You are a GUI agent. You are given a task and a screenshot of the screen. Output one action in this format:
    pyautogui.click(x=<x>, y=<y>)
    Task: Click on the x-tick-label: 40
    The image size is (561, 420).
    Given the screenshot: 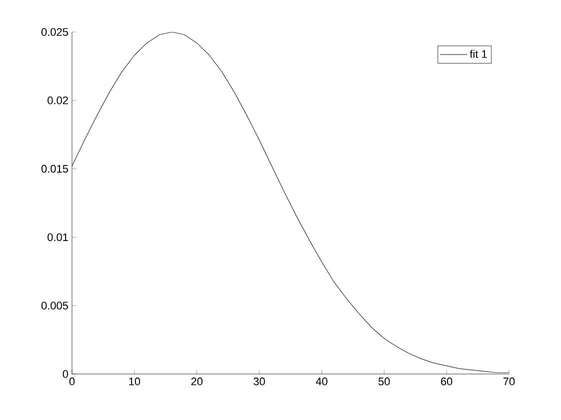 What is the action you would take?
    pyautogui.click(x=322, y=382)
    